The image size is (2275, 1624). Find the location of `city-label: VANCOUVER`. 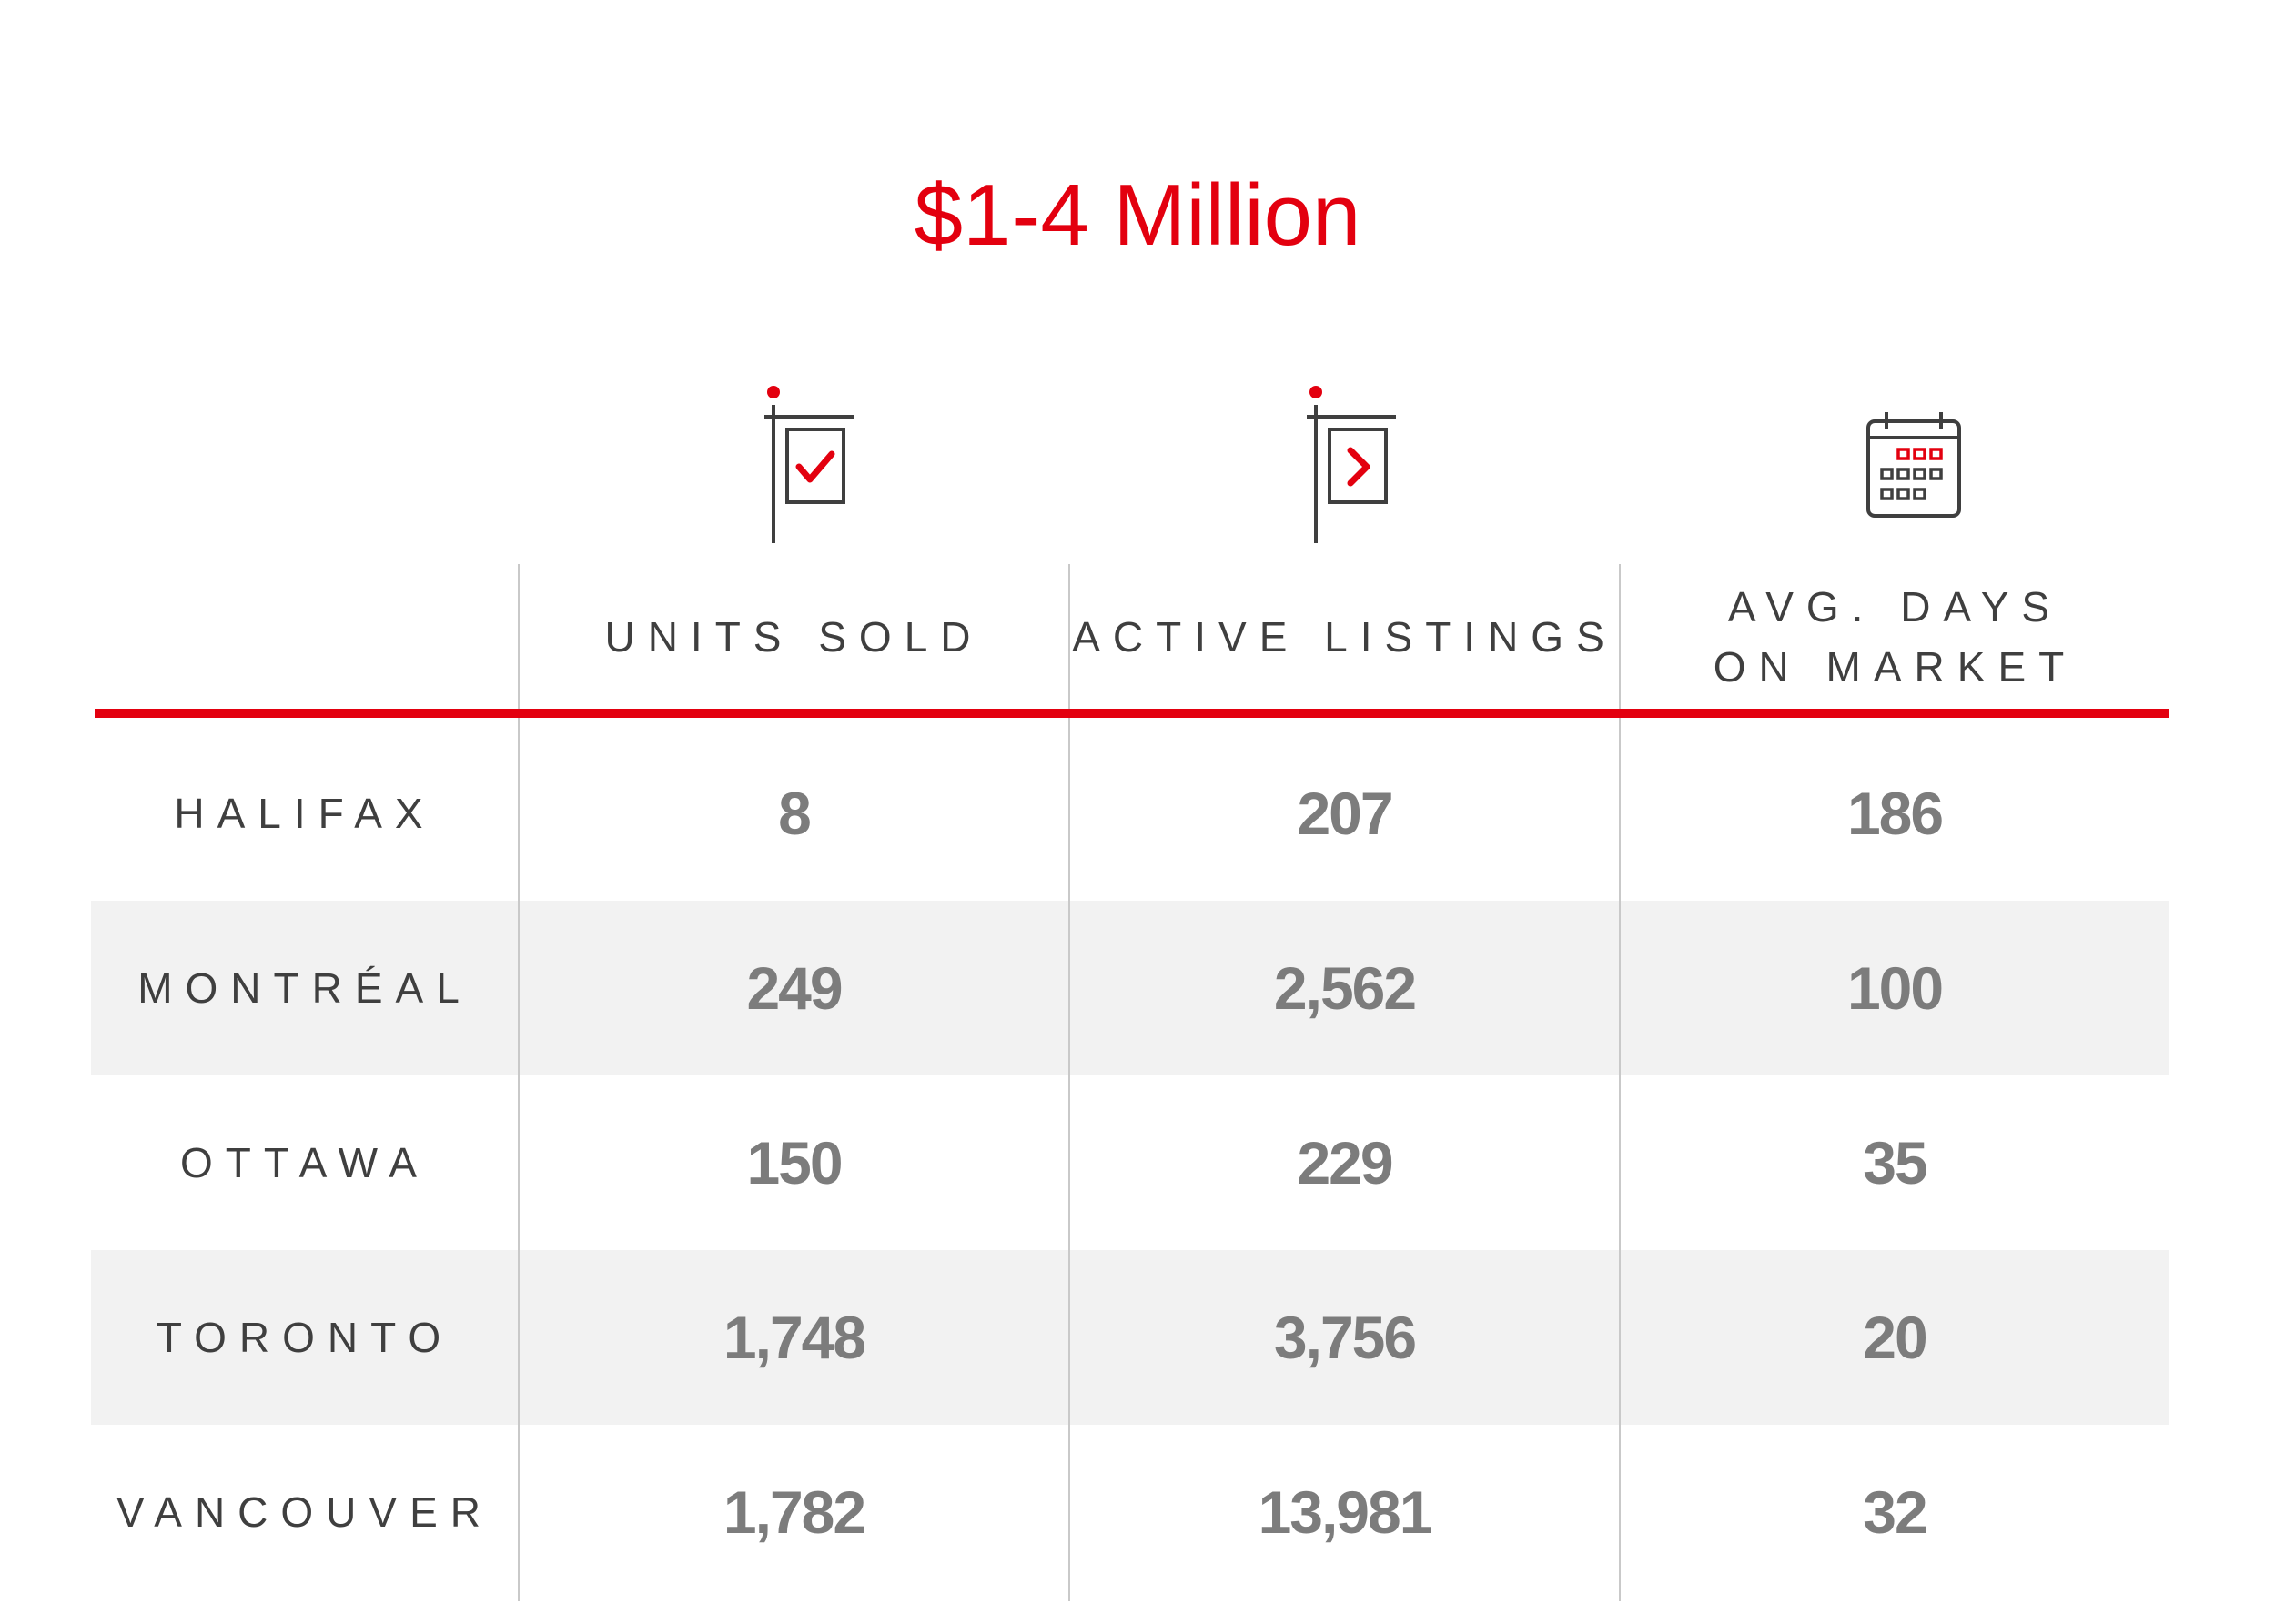

city-label: VANCOUVER is located at coordinates (305, 1512).